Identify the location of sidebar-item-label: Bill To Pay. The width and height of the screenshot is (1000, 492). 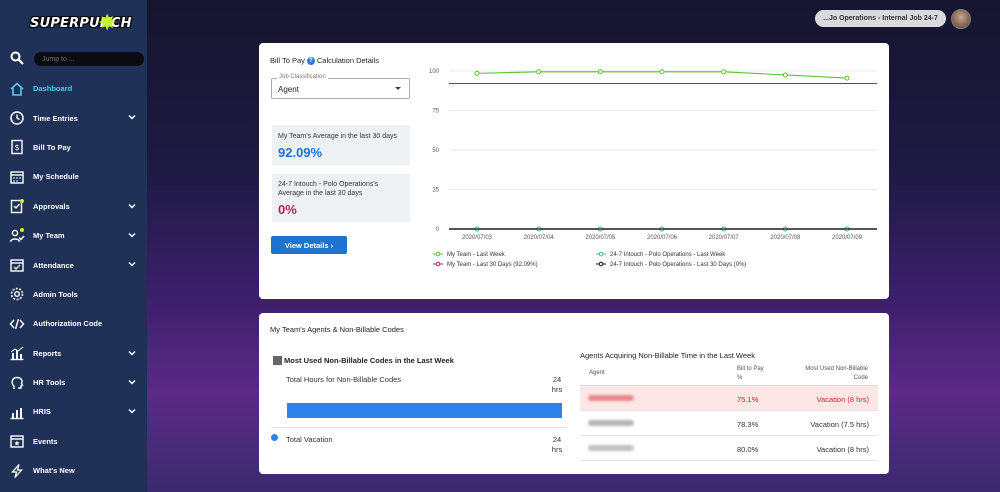
(52, 147).